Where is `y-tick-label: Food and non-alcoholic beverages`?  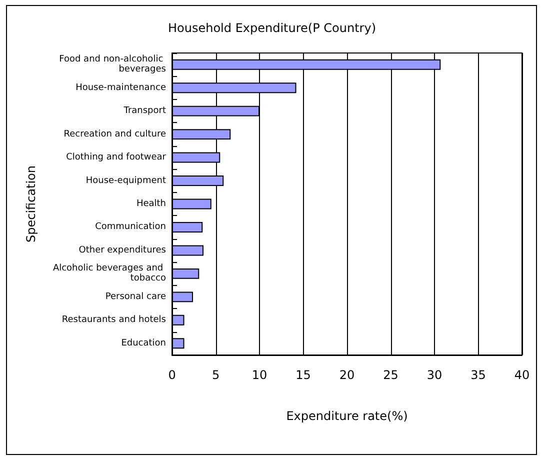 y-tick-label: Food and non-alcoholic beverages is located at coordinates (112, 64).